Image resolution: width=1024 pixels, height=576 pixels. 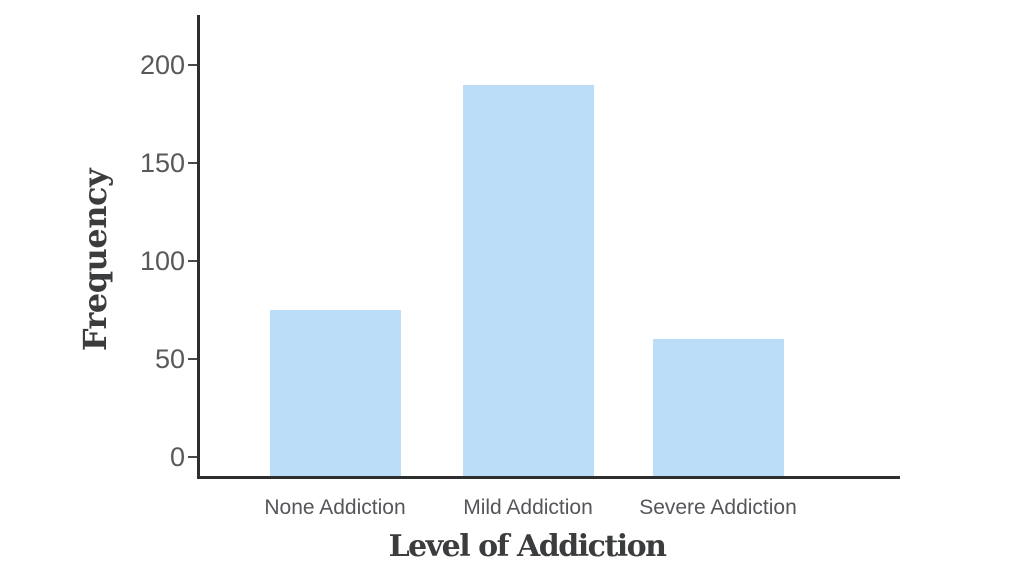 I want to click on x-category-label: Mild Addiction, so click(x=528, y=507).